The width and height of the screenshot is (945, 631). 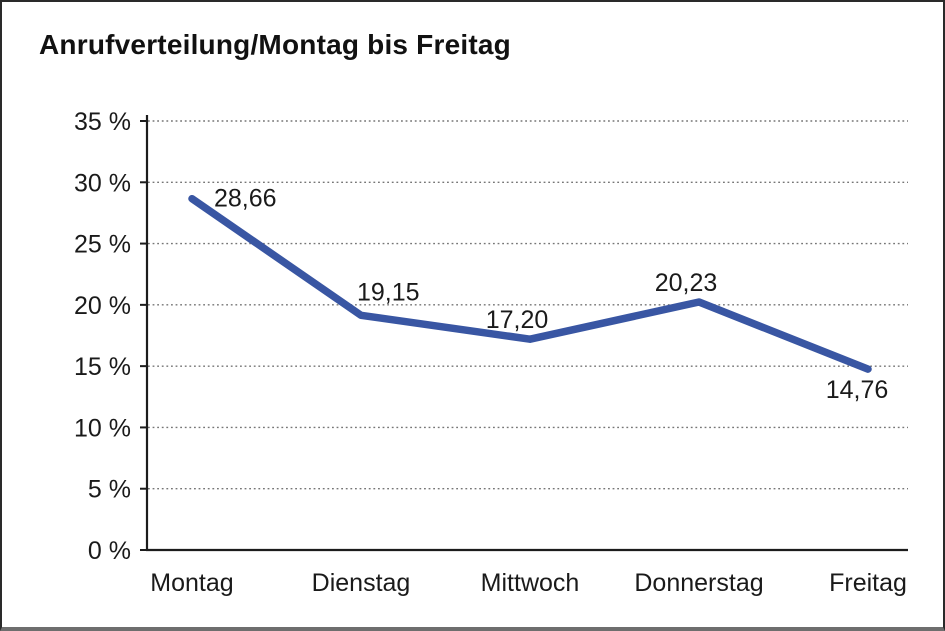 What do you see at coordinates (868, 583) in the screenshot?
I see `x-tick-label: Freitag` at bounding box center [868, 583].